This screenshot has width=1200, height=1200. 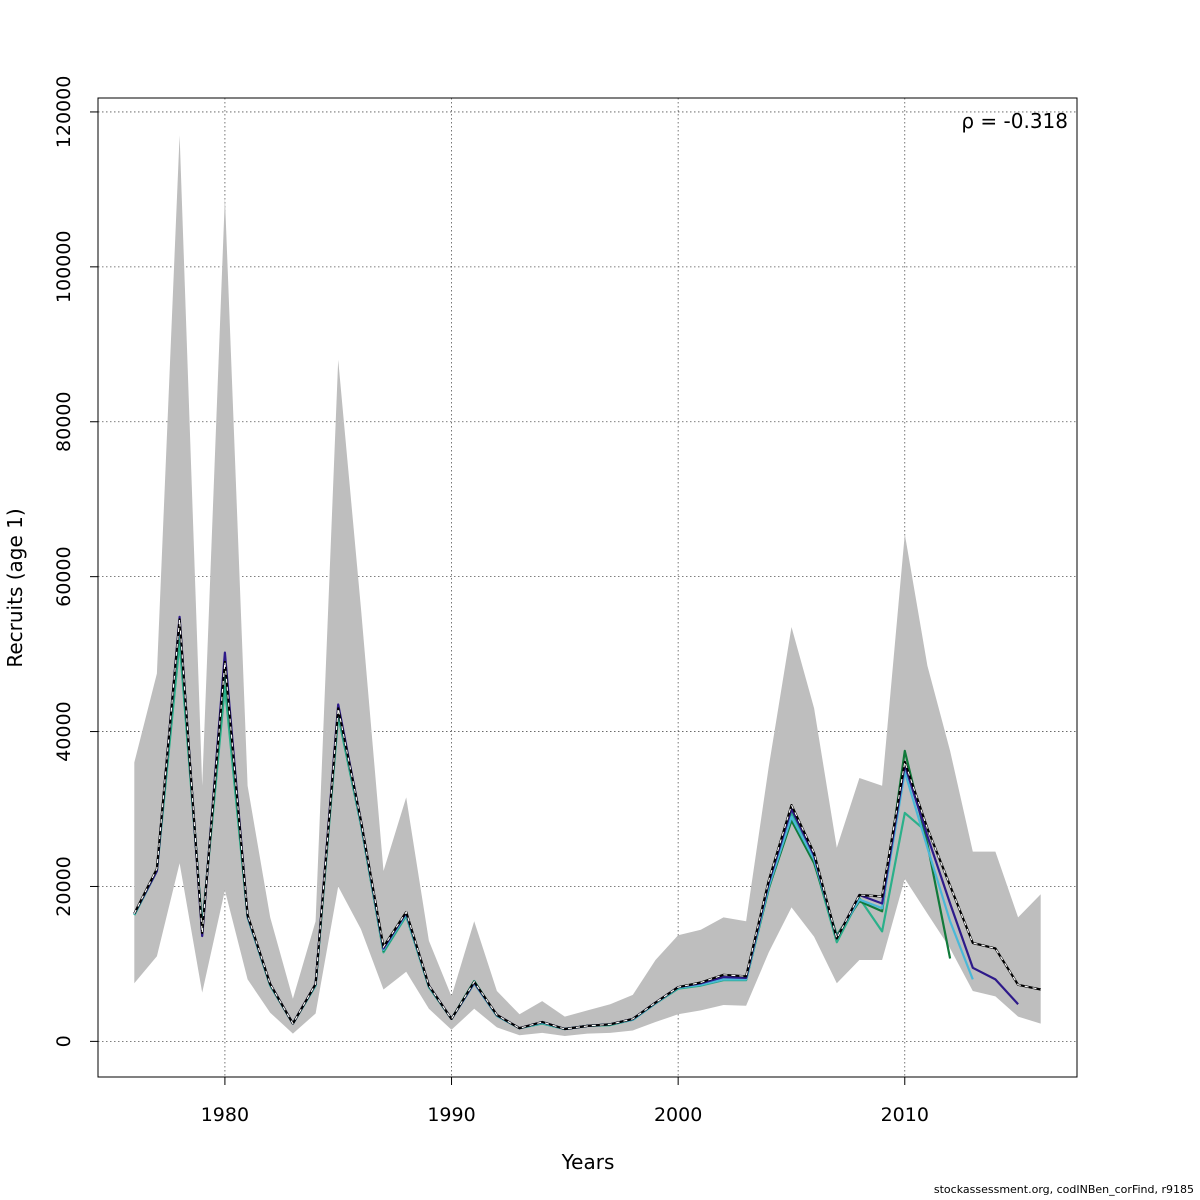 What do you see at coordinates (451, 1115) in the screenshot?
I see `x-tick-label: 1990` at bounding box center [451, 1115].